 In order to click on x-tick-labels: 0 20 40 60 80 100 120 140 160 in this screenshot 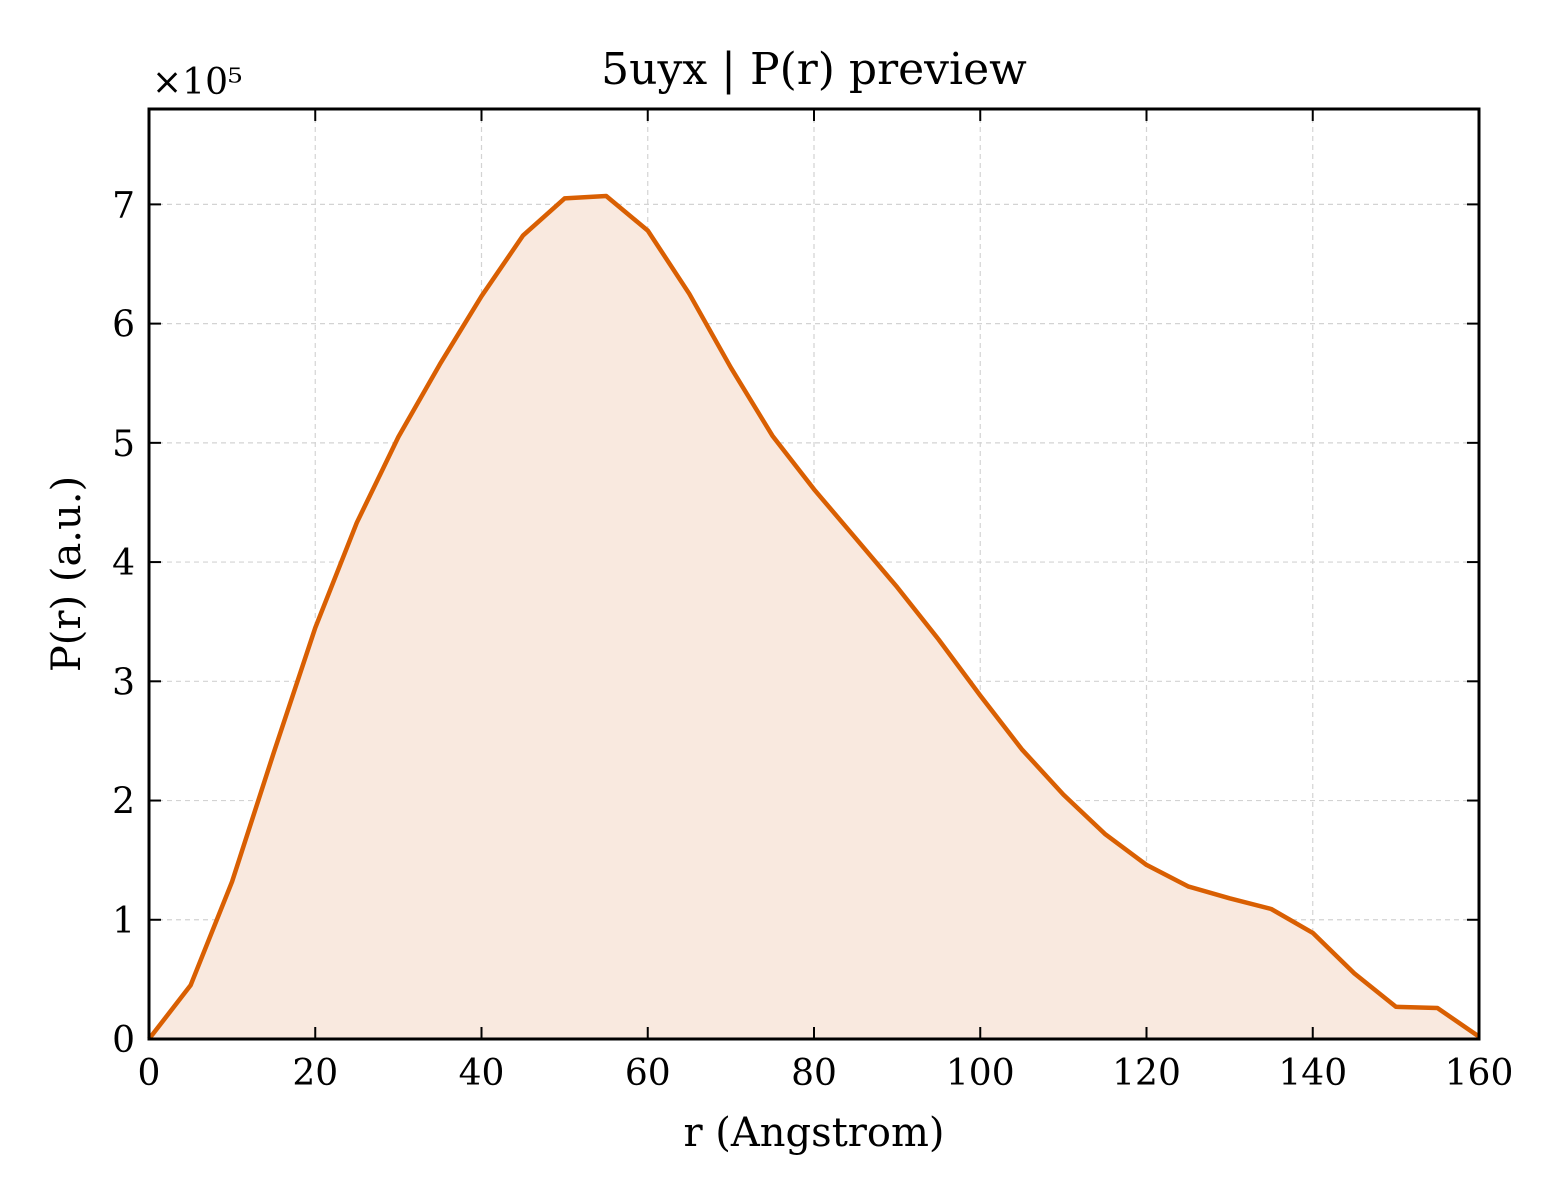, I will do `click(826, 1073)`.